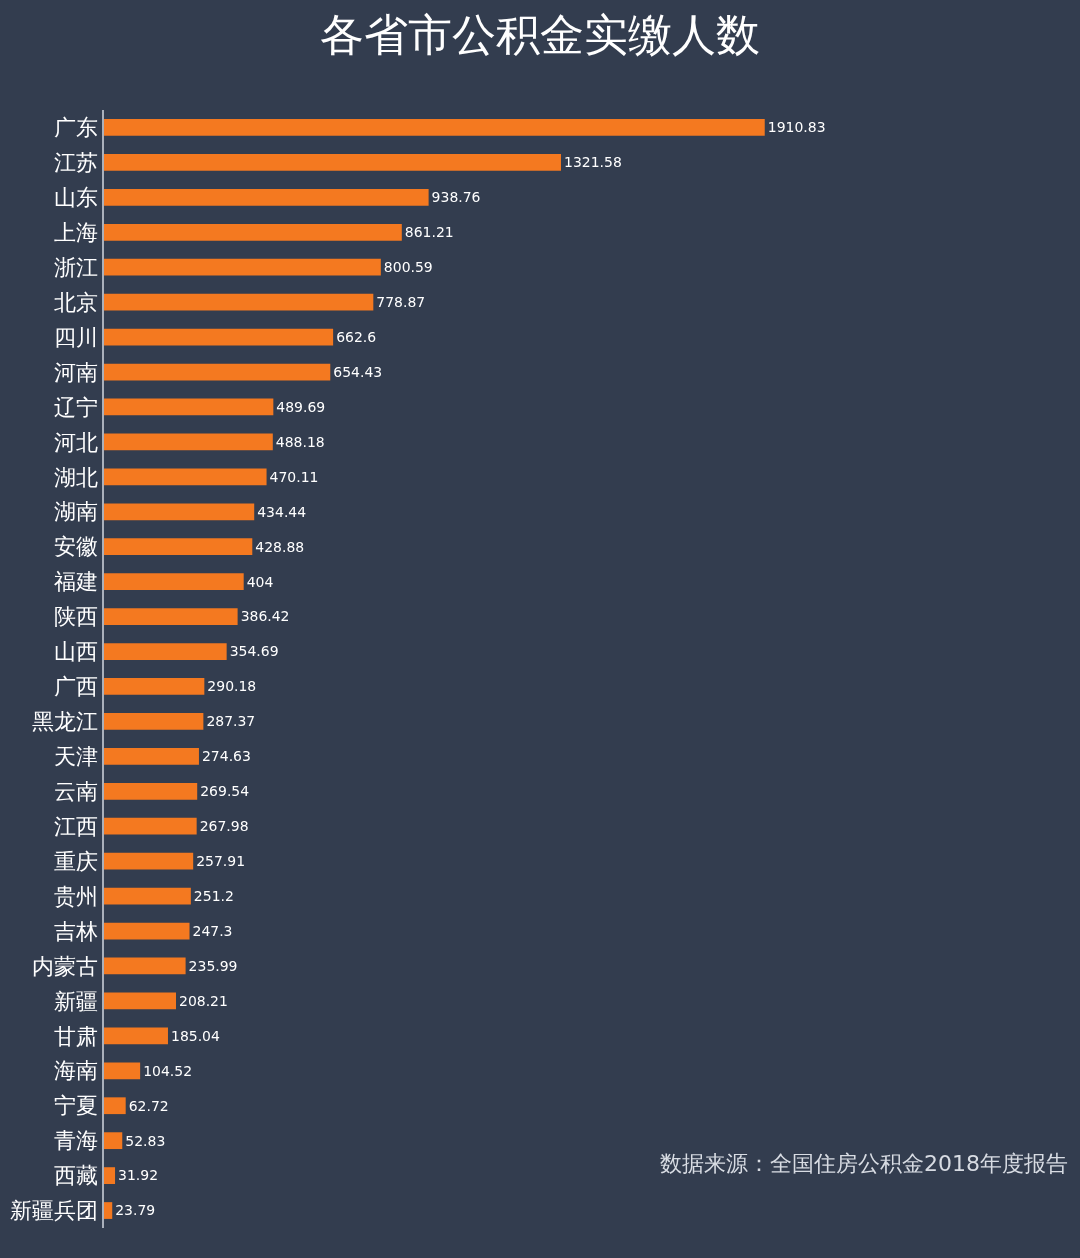  What do you see at coordinates (75, 1141) in the screenshot?
I see `y-tick-label: 青海` at bounding box center [75, 1141].